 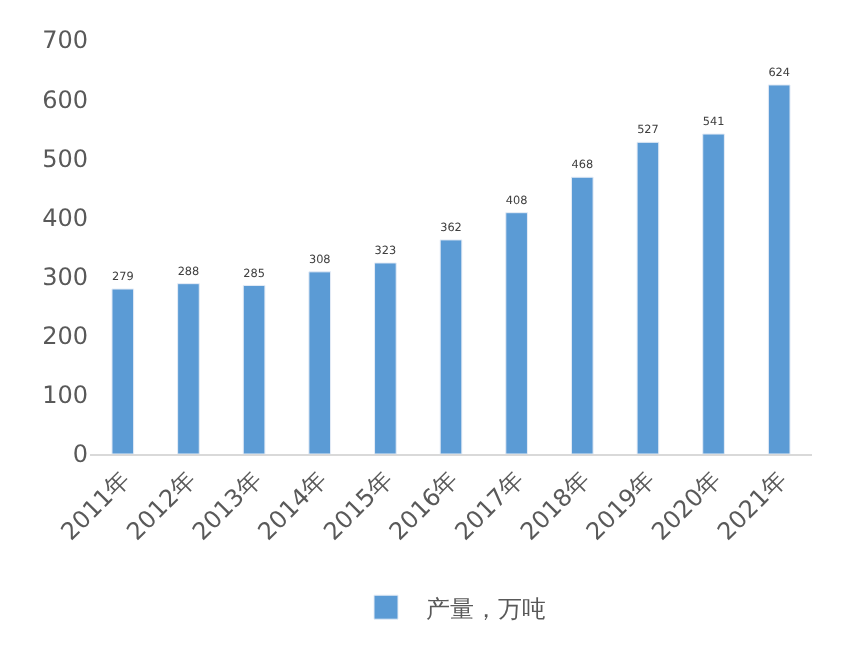 I want to click on y-tick-label: 100, so click(x=65, y=395).